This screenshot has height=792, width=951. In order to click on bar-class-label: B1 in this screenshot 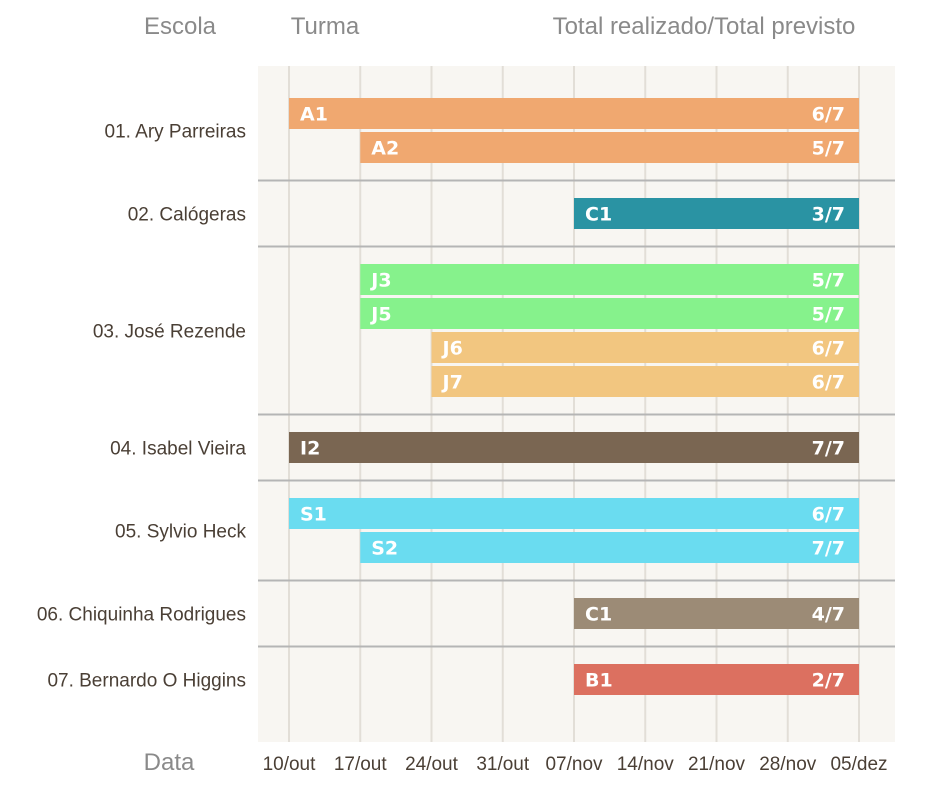, I will do `click(599, 681)`.